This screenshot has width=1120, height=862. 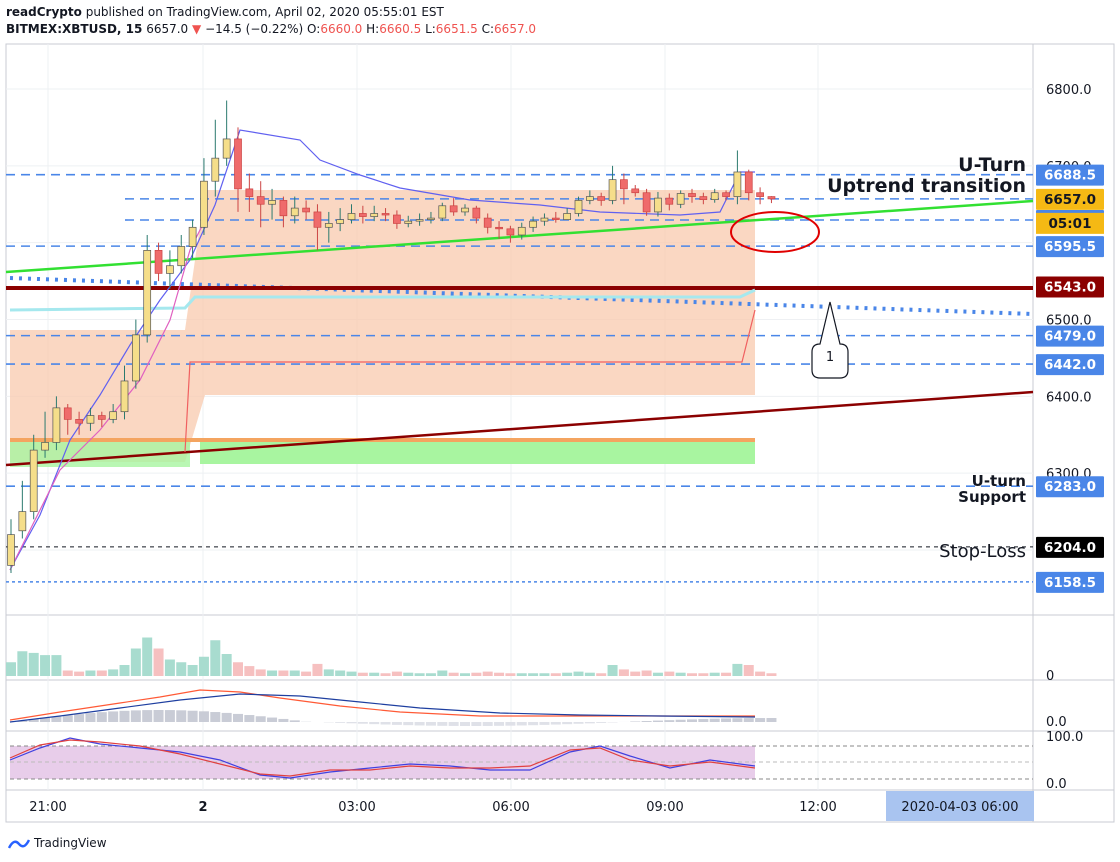 What do you see at coordinates (432, 807) in the screenshot?
I see `time-axis: 21:00 2 03:00 06:00 09:00 12:00` at bounding box center [432, 807].